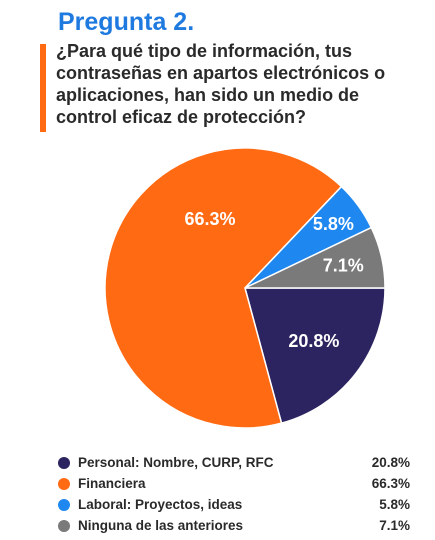 Image resolution: width=435 pixels, height=540 pixels. What do you see at coordinates (43, 88) in the screenshot?
I see `accent-bar` at bounding box center [43, 88].